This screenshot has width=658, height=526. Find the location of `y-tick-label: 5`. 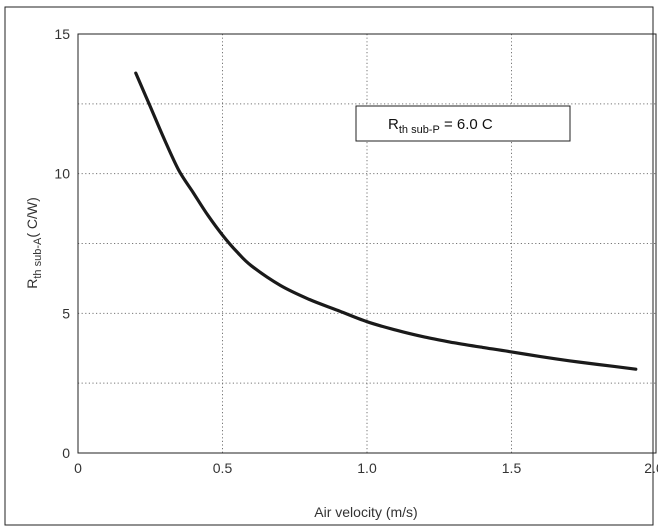

y-tick-label: 5 is located at coordinates (66, 313).